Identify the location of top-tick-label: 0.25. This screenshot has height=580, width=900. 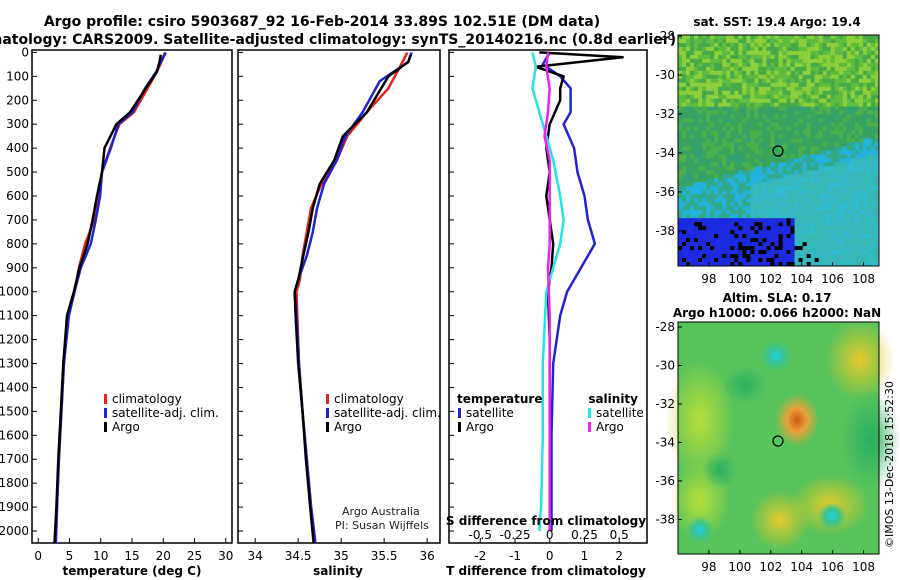
(584, 535).